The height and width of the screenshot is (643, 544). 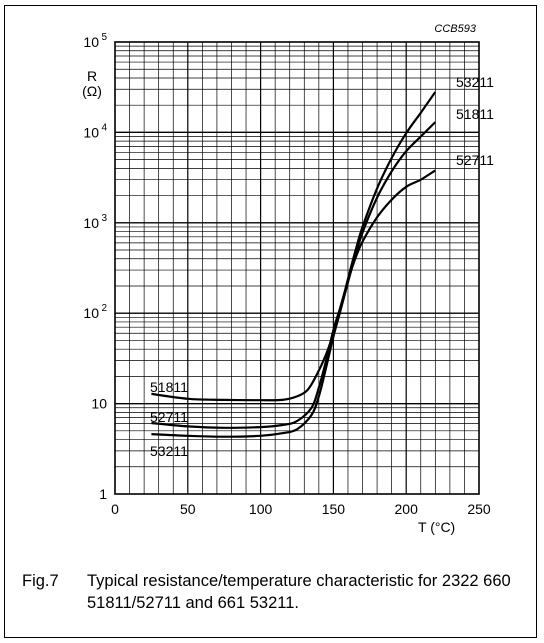 I want to click on y-tick-exponent: 3, so click(x=104, y=218).